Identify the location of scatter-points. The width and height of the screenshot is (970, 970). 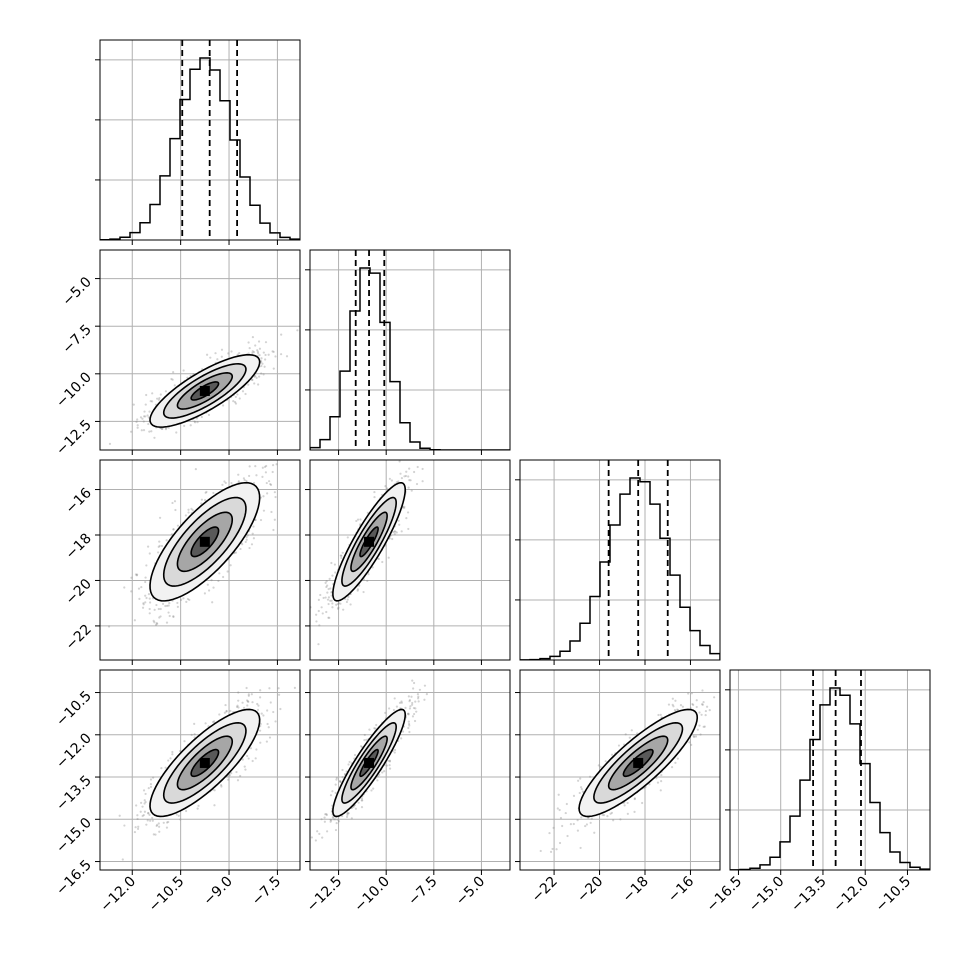
(203, 387).